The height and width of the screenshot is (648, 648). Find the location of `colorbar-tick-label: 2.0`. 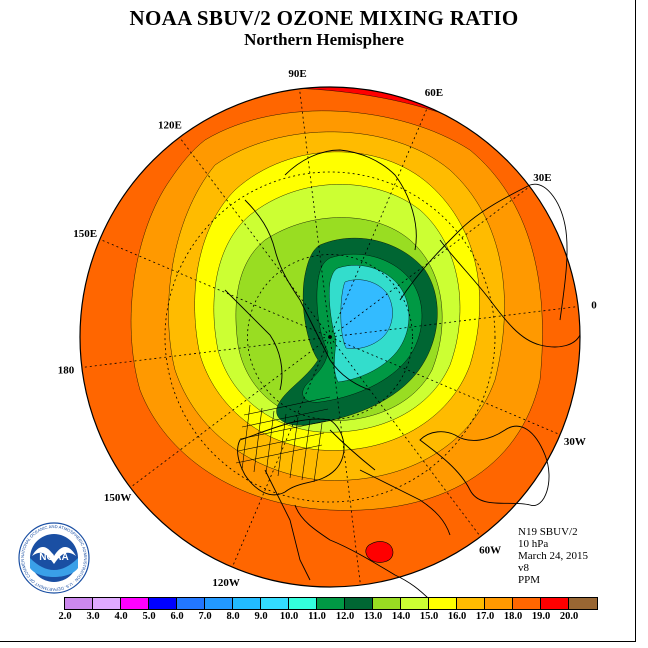

colorbar-tick-label: 2.0 is located at coordinates (65, 616).